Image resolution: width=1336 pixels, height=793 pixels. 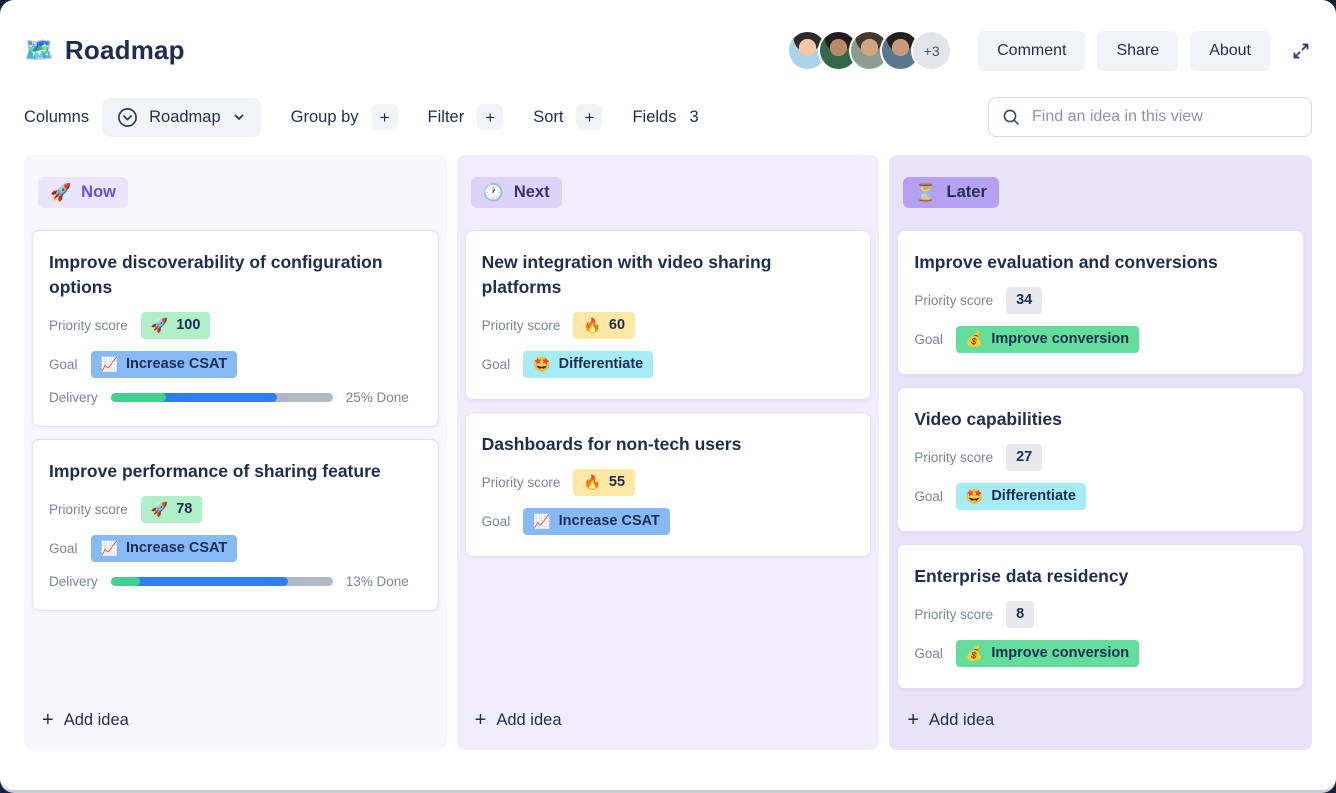 I want to click on column-label-next: Next, so click(x=531, y=192).